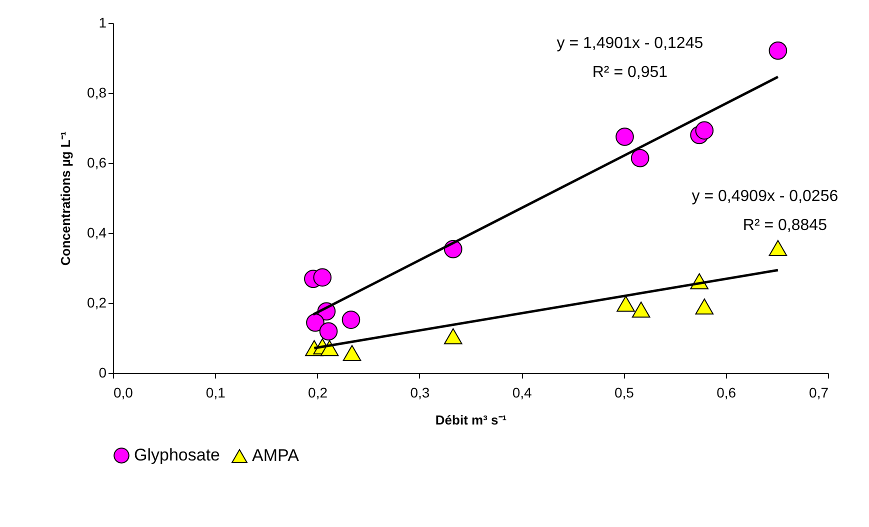 The image size is (869, 527). What do you see at coordinates (630, 43) in the screenshot?
I see `annotation: y = 1,4901x - 0,1245` at bounding box center [630, 43].